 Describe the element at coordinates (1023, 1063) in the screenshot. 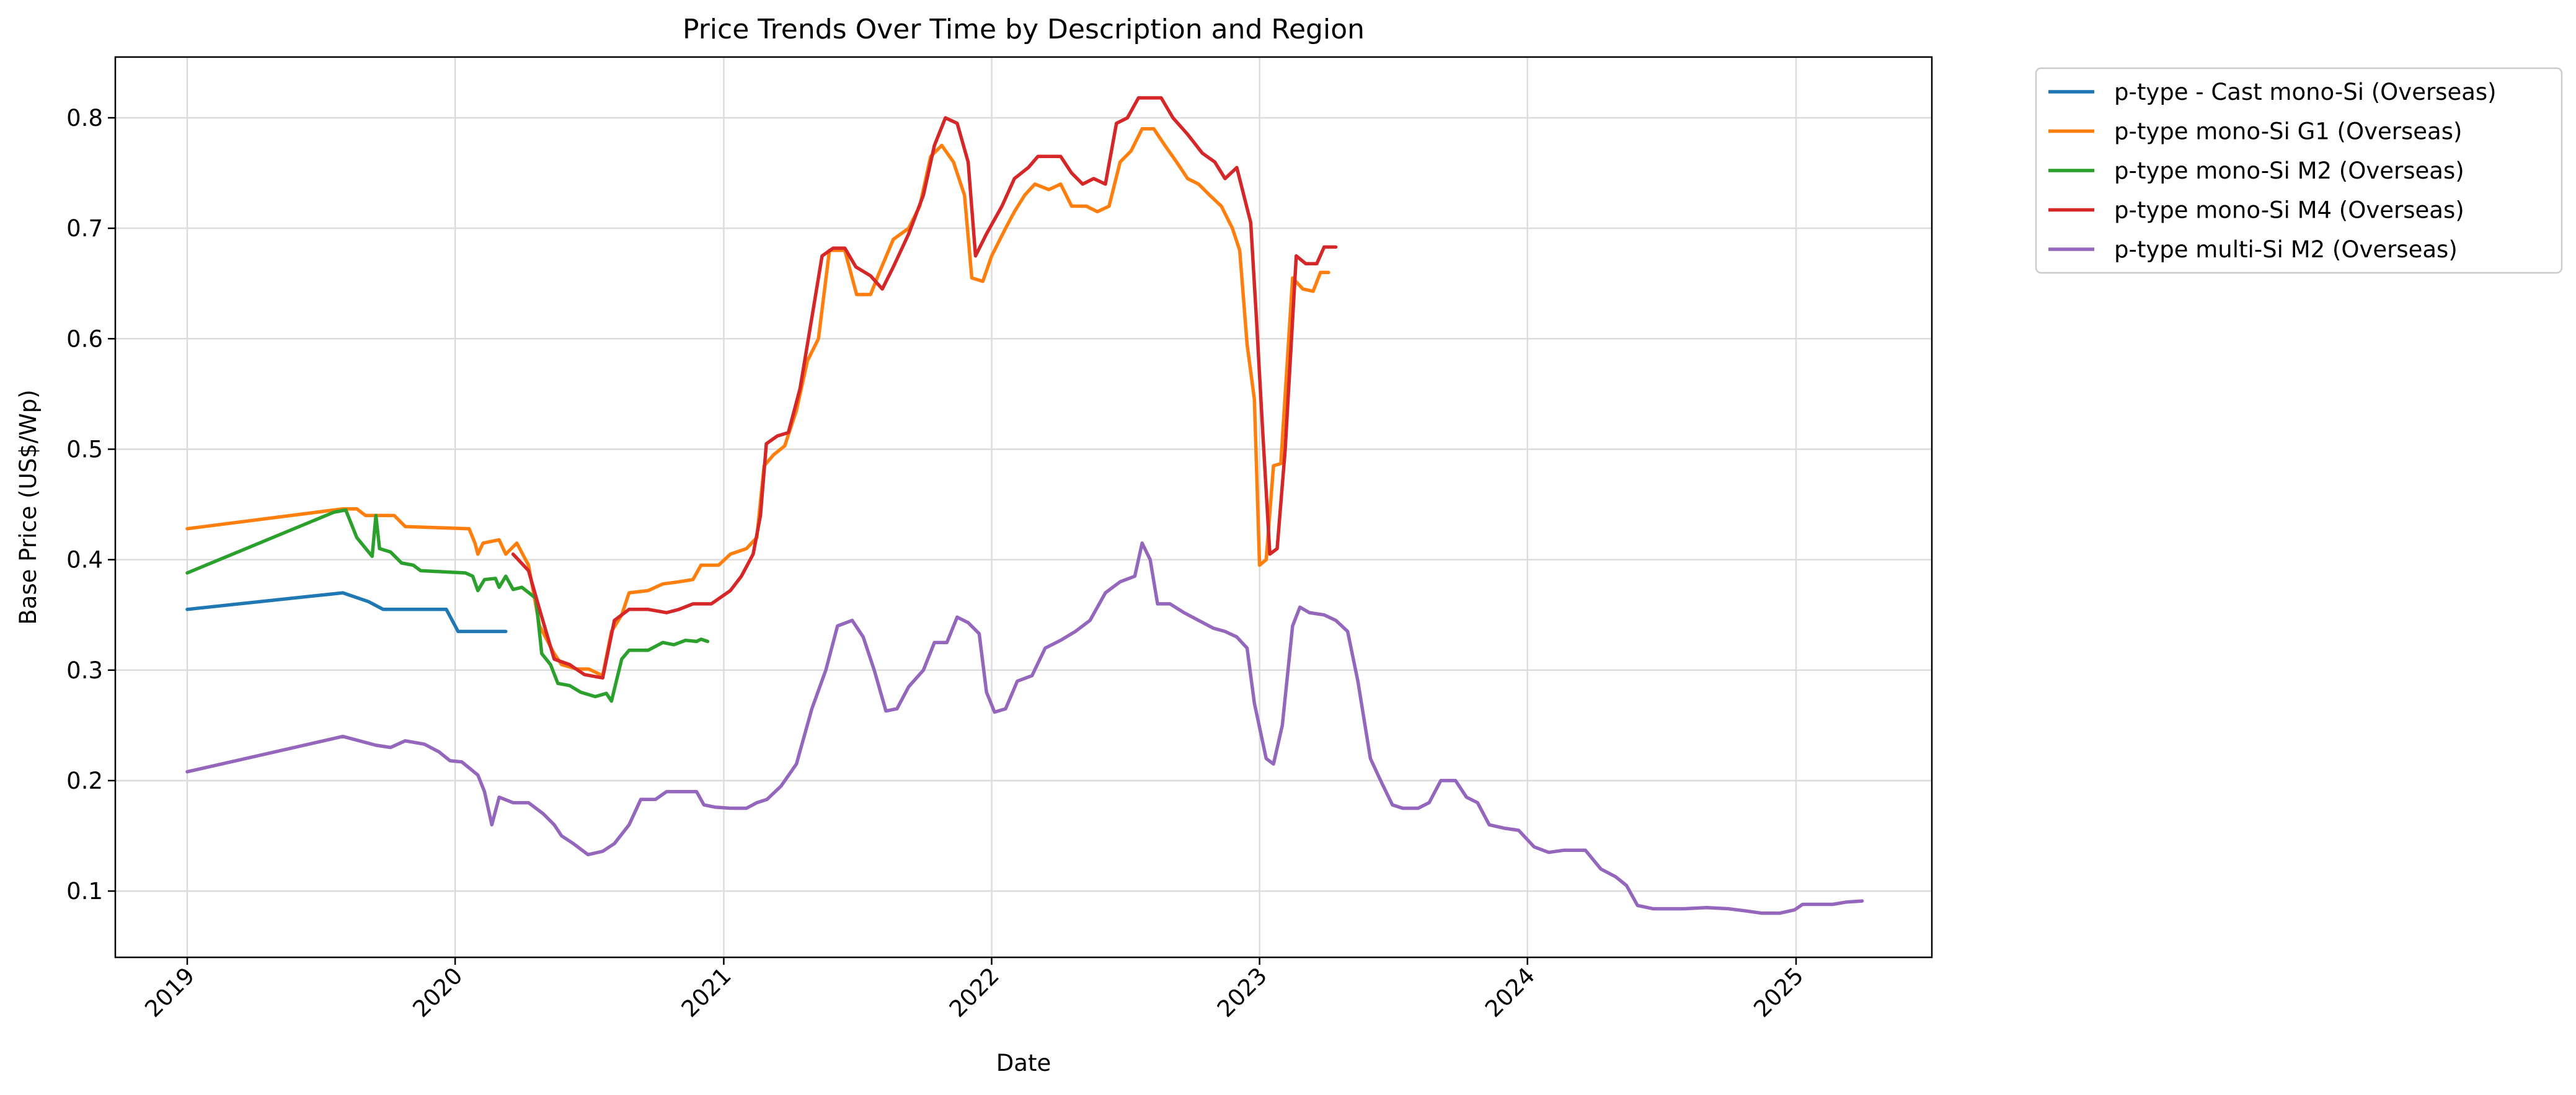

I see `x-axis-label: Date` at that location.